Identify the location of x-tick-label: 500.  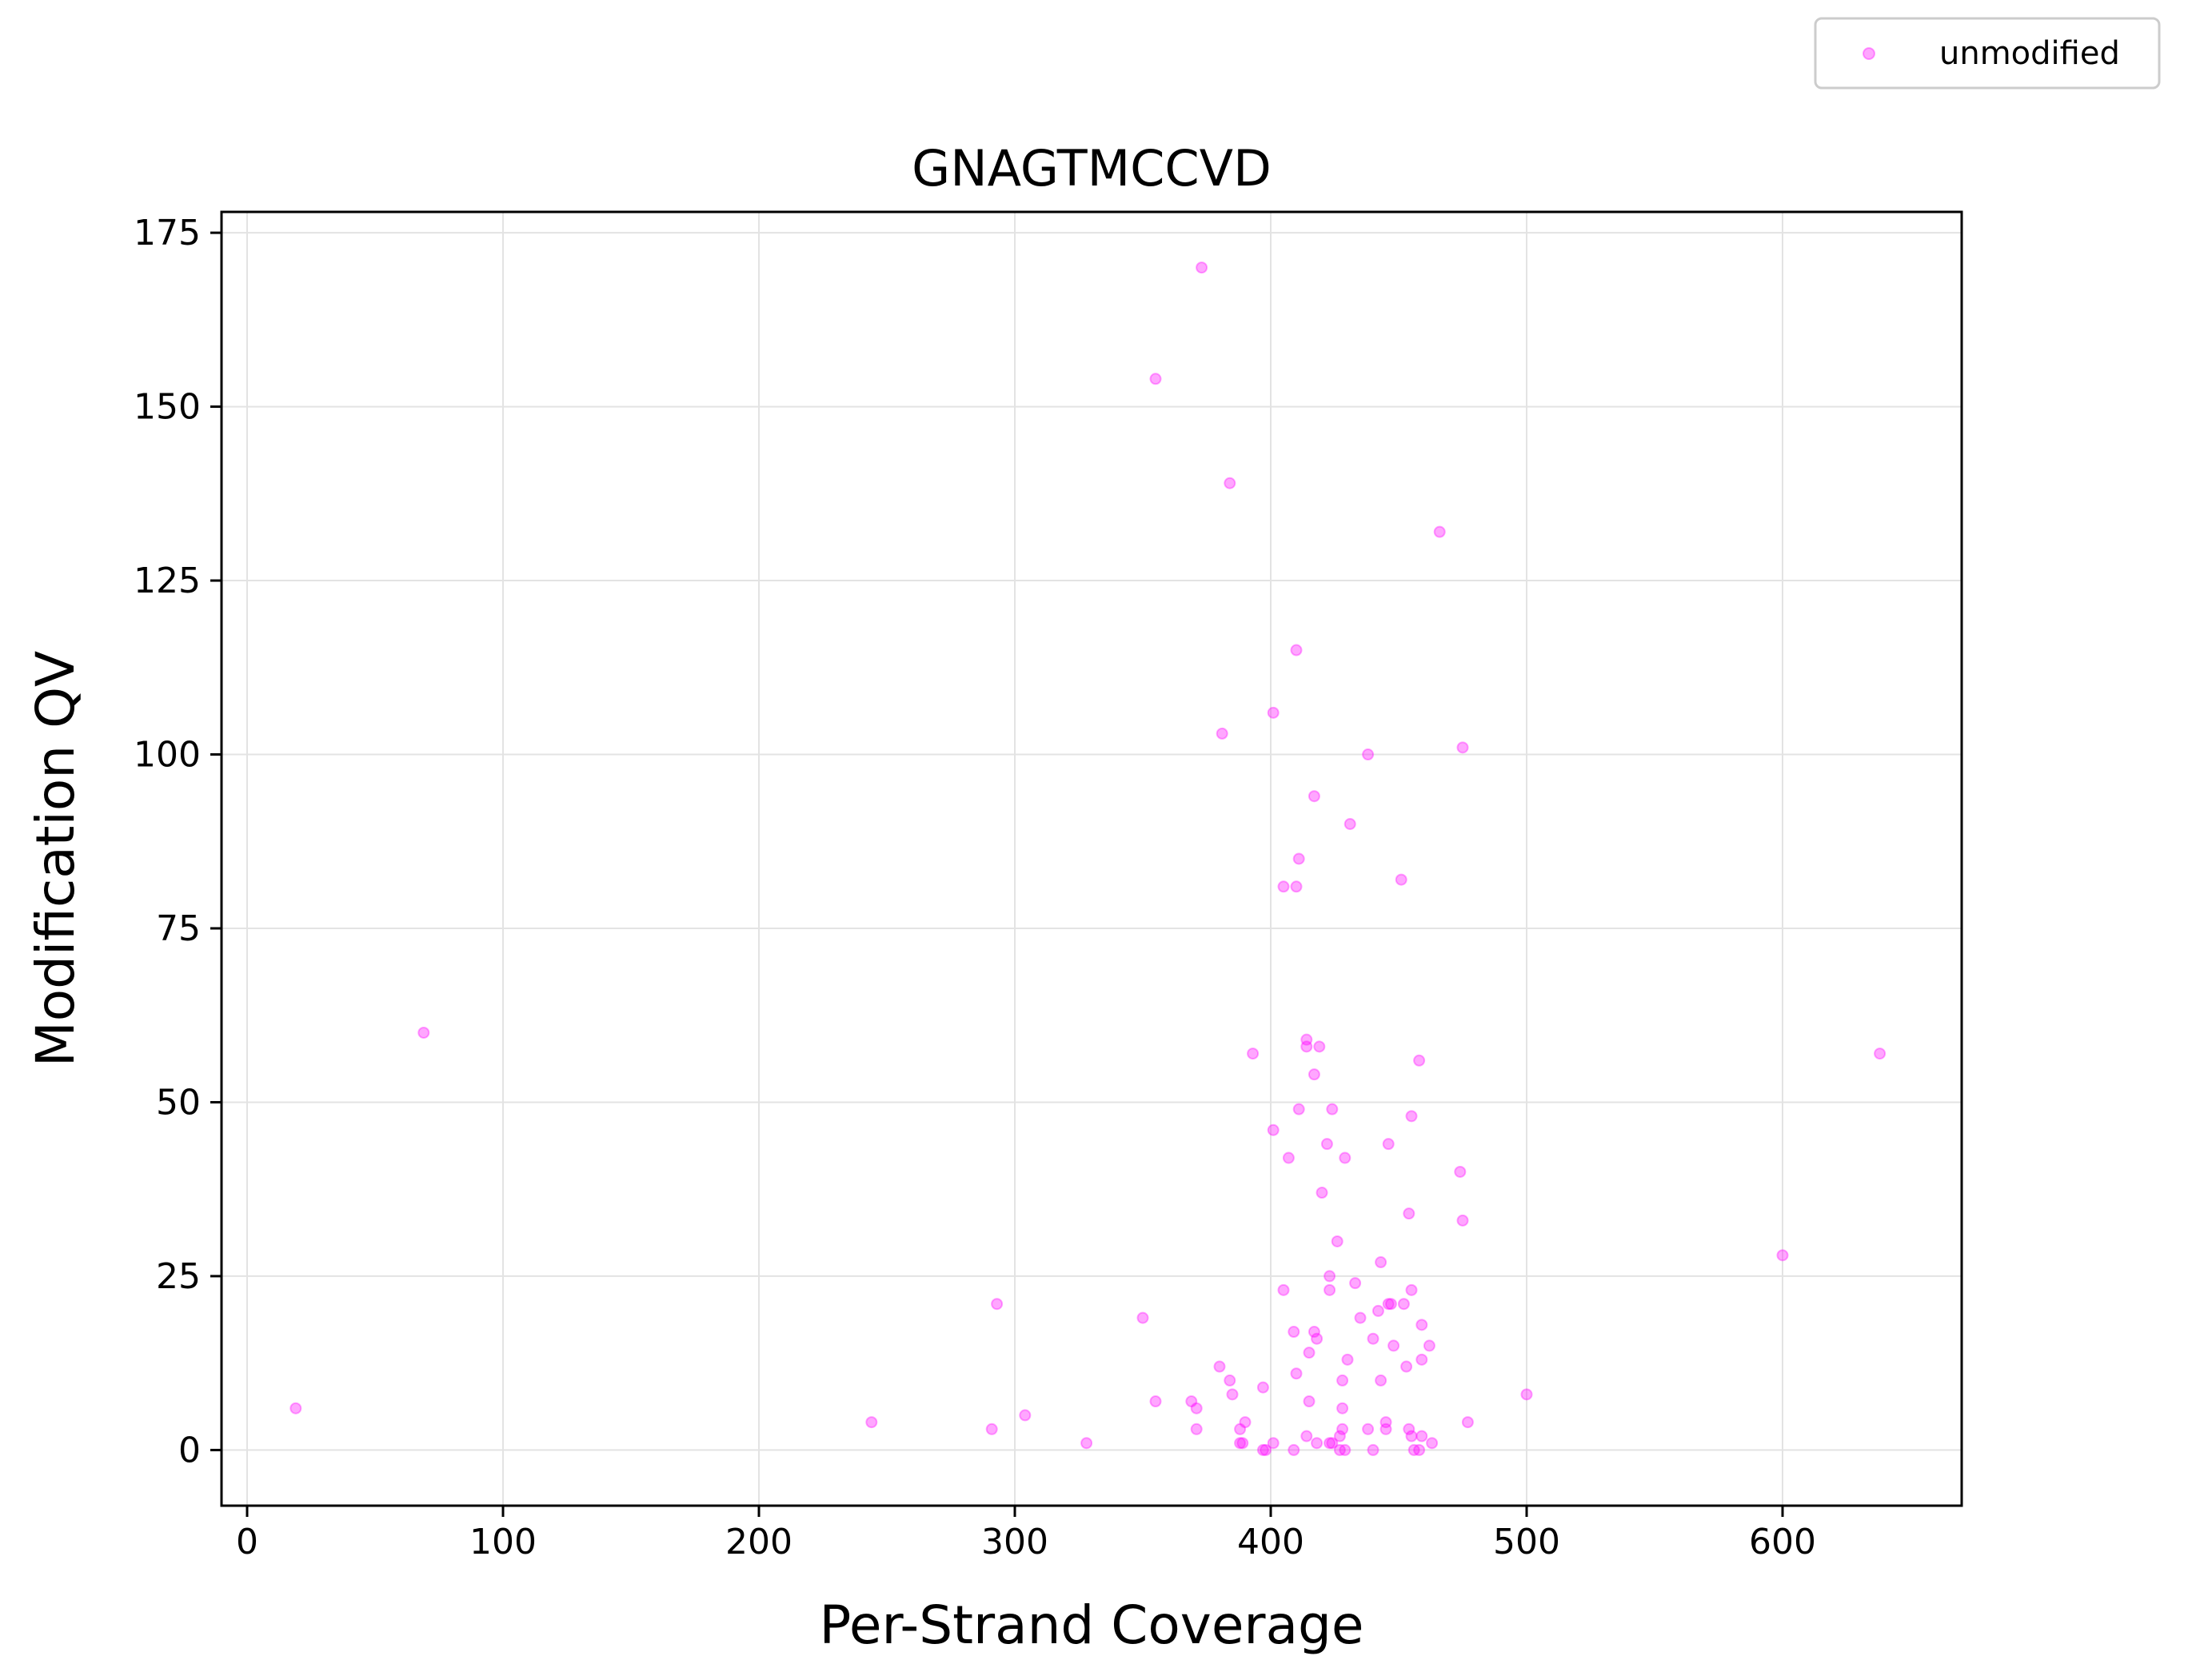
(1526, 1542).